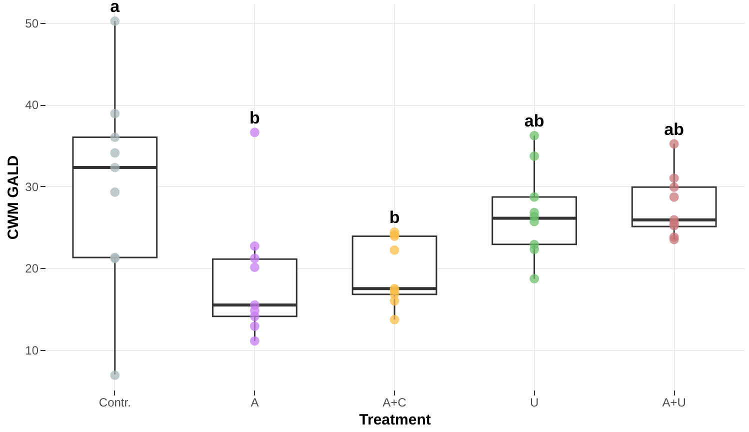 The image size is (749, 432). What do you see at coordinates (32, 269) in the screenshot?
I see `y-tick-label: 20` at bounding box center [32, 269].